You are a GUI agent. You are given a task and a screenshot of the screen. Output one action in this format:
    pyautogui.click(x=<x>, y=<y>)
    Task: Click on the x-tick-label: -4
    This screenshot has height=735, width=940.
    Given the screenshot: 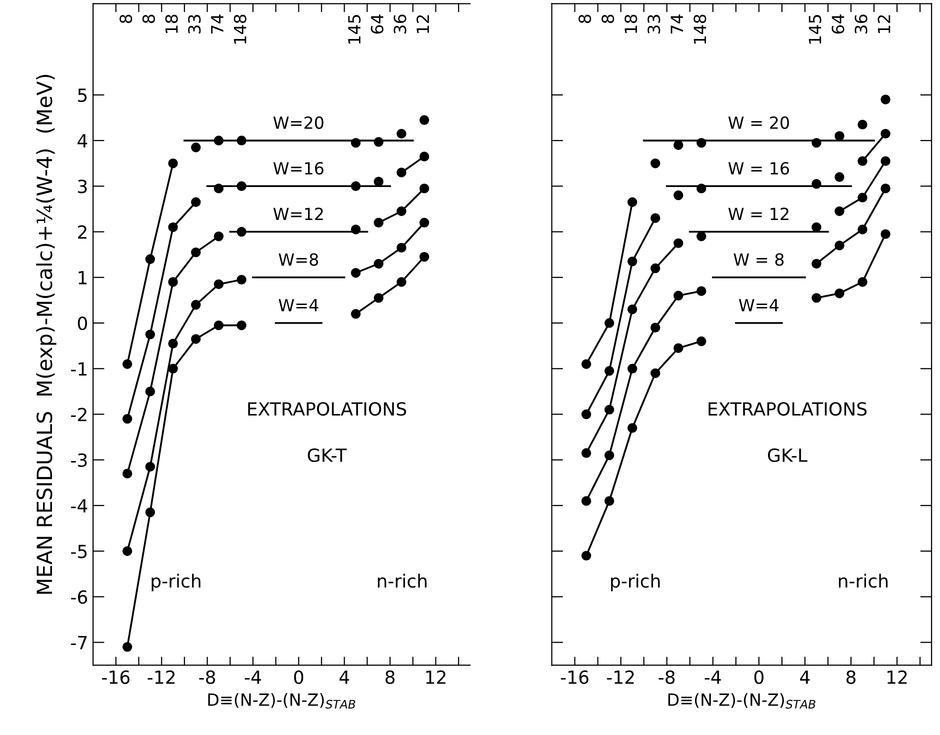 What is the action you would take?
    pyautogui.click(x=712, y=677)
    